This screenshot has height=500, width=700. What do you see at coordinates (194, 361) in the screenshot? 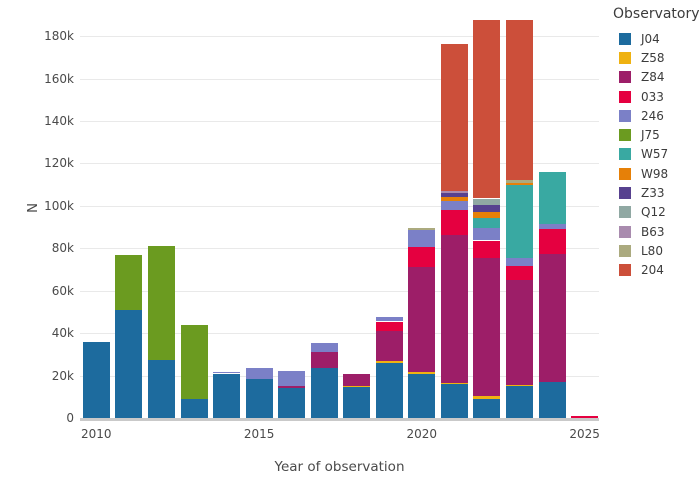
I see `bar-segment-2013-J75` at bounding box center [194, 361].